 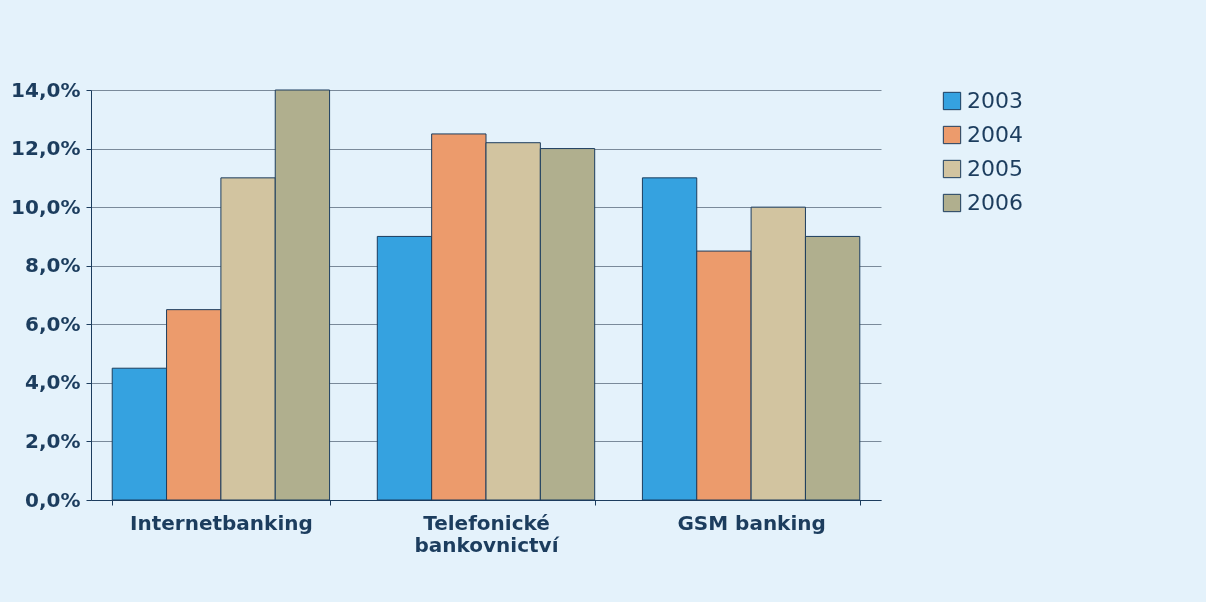 I want to click on y-tick-label: 6,0%, so click(x=53, y=323).